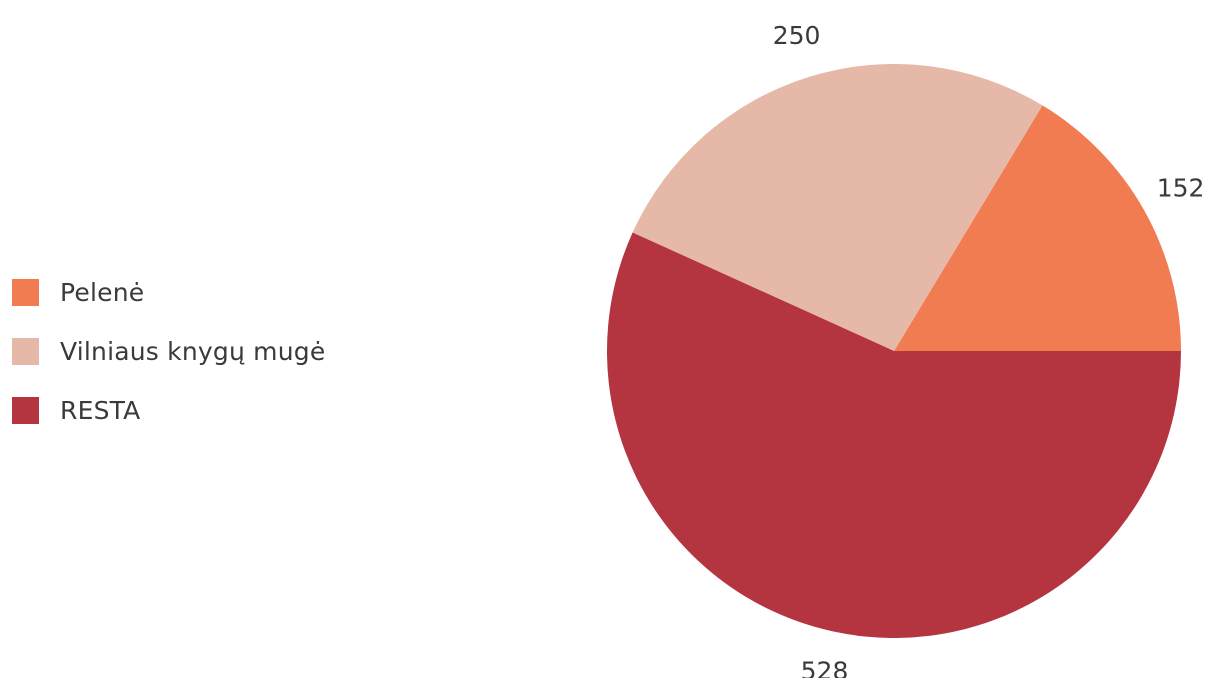  I want to click on legend-item-vilniaus-knygu-muge: Vilniaus knygų mugė, so click(168, 351).